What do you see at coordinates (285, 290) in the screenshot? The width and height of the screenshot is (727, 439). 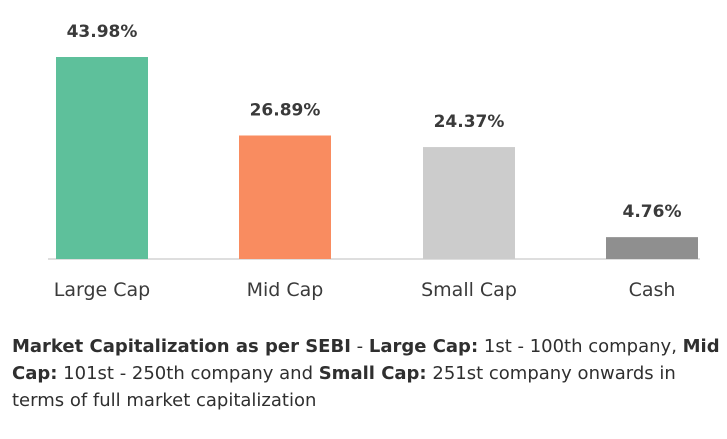 I see `category-label-mid-cap: Mid Cap` at bounding box center [285, 290].